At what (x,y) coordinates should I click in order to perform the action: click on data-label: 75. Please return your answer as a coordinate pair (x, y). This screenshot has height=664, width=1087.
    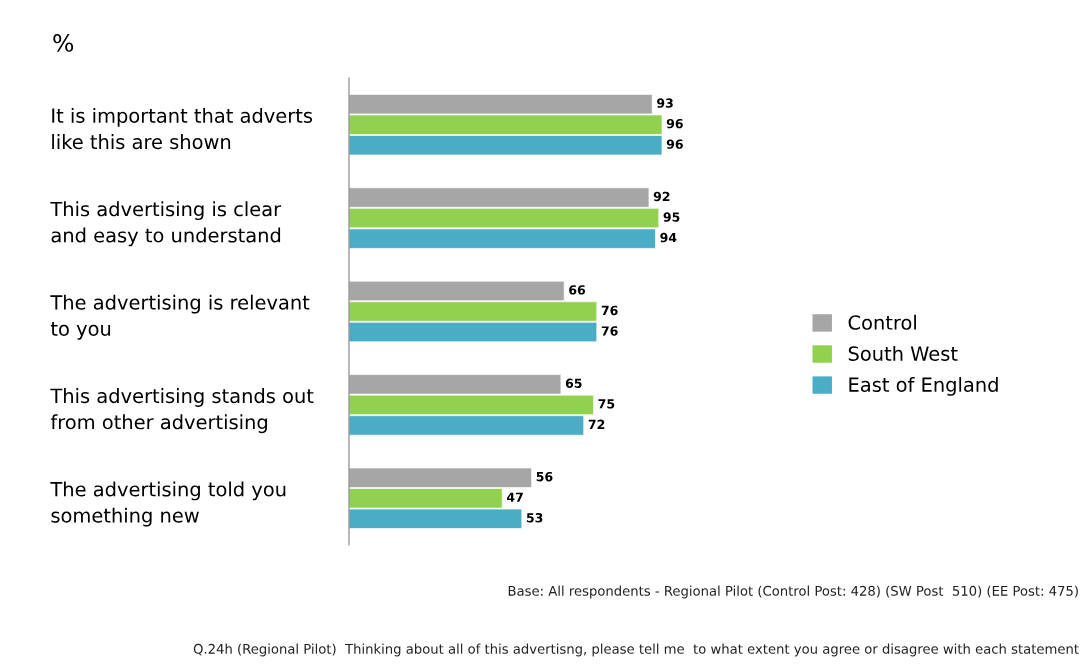
    Looking at the image, I should click on (606, 404).